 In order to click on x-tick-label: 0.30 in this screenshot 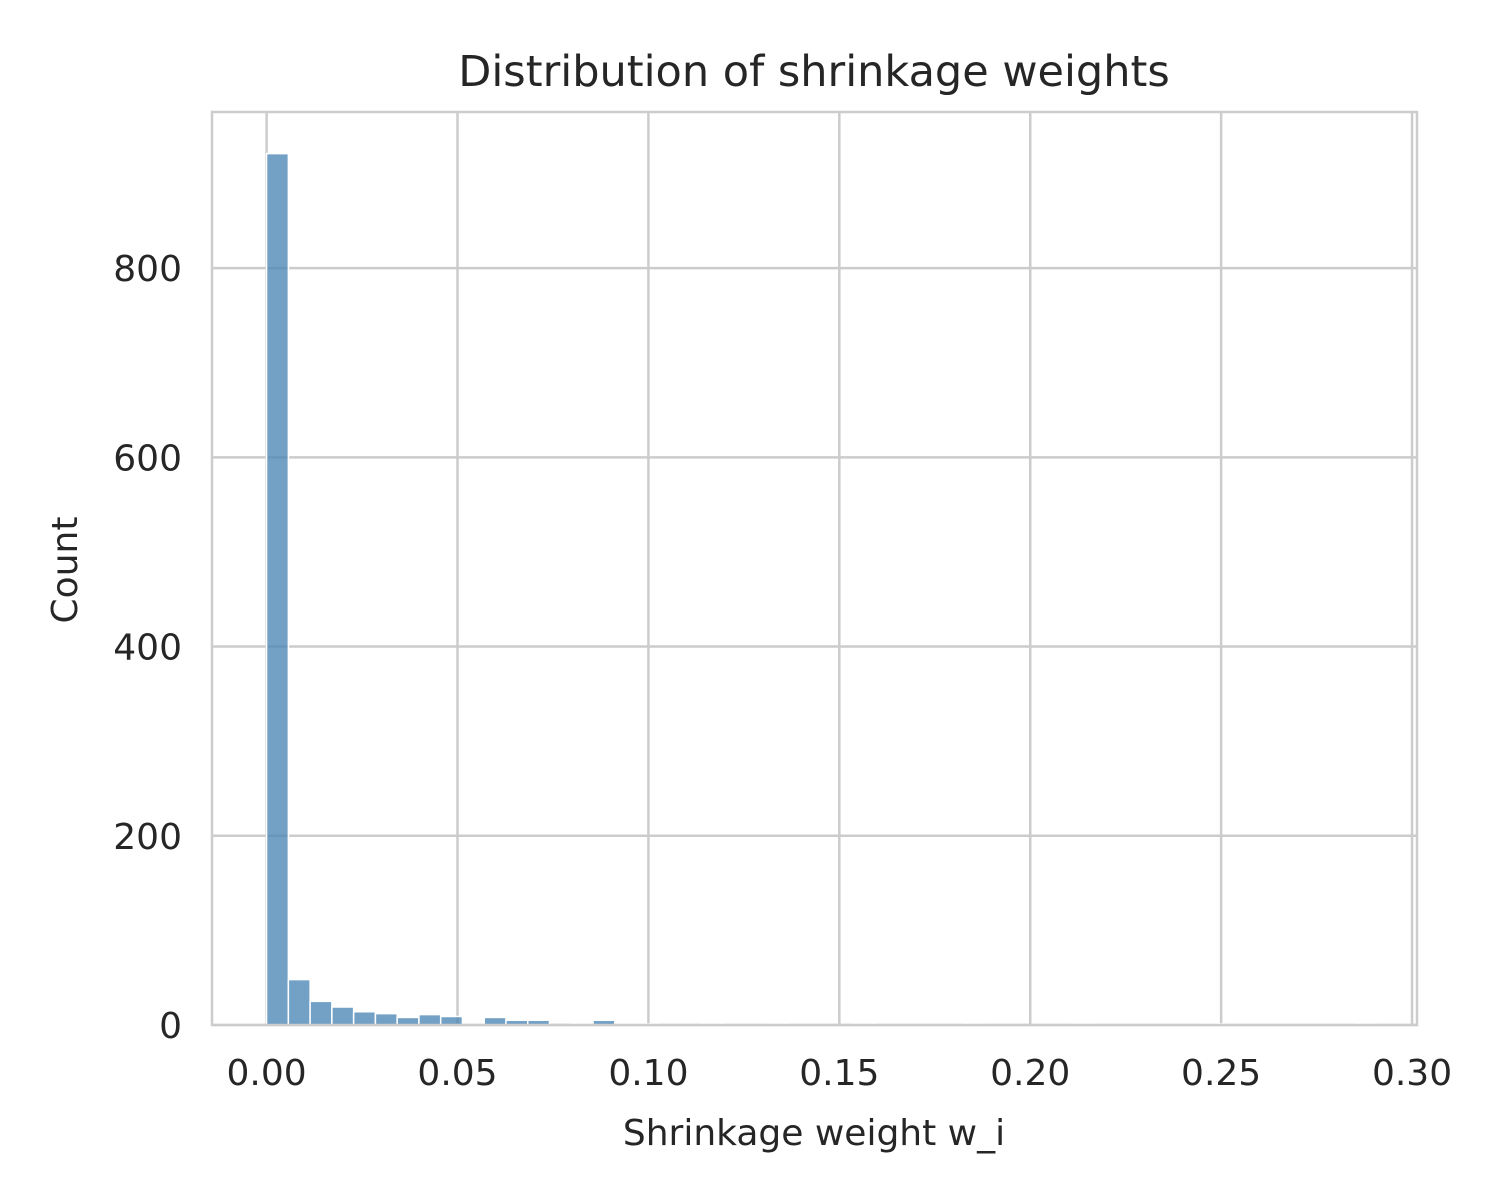, I will do `click(1412, 1073)`.